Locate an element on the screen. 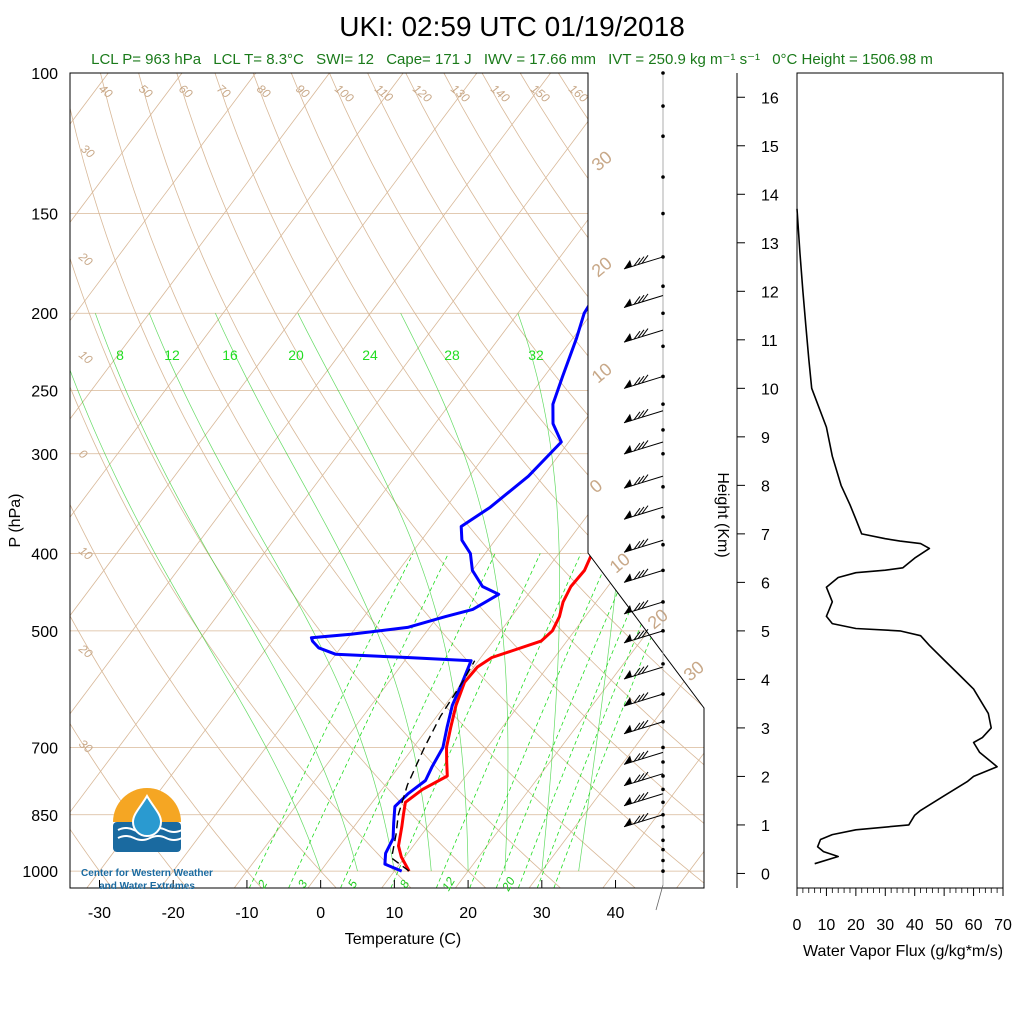 The height and width of the screenshot is (1024, 1024). logo-drop-icon is located at coordinates (147, 815).